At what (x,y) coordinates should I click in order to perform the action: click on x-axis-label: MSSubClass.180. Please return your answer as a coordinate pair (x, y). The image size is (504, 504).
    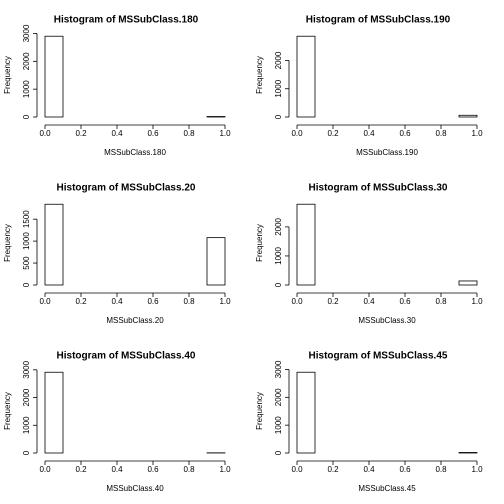
    Looking at the image, I should click on (135, 152).